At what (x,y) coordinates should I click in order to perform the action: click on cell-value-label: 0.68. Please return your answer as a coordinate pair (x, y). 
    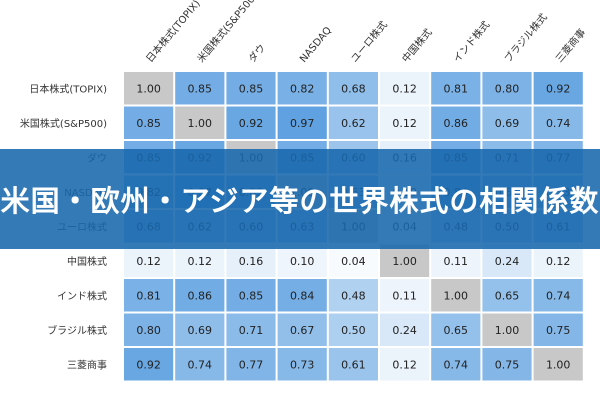
    Looking at the image, I should click on (353, 88).